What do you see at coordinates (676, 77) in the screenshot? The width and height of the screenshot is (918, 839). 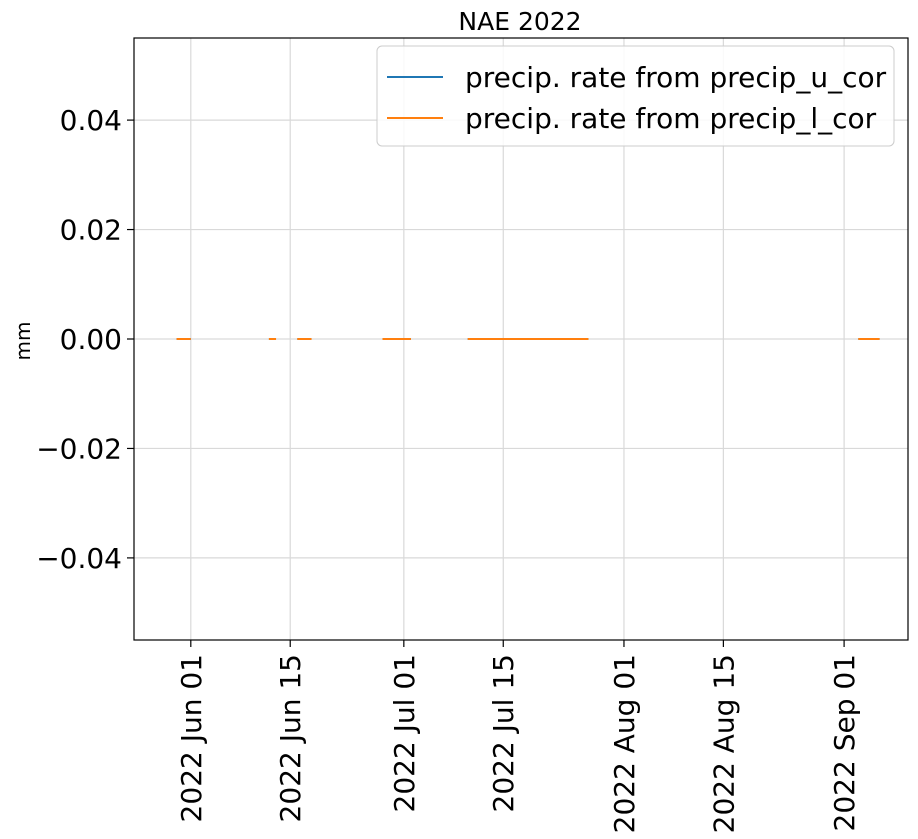 I see `legend-label-precip-u-cor: precip. rate from precip_u_cor` at bounding box center [676, 77].